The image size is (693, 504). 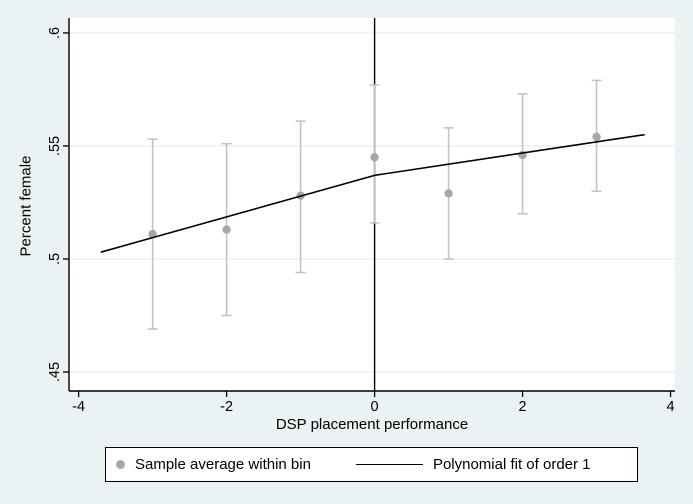 What do you see at coordinates (78, 407) in the screenshot?
I see `x-tick-label: -4` at bounding box center [78, 407].